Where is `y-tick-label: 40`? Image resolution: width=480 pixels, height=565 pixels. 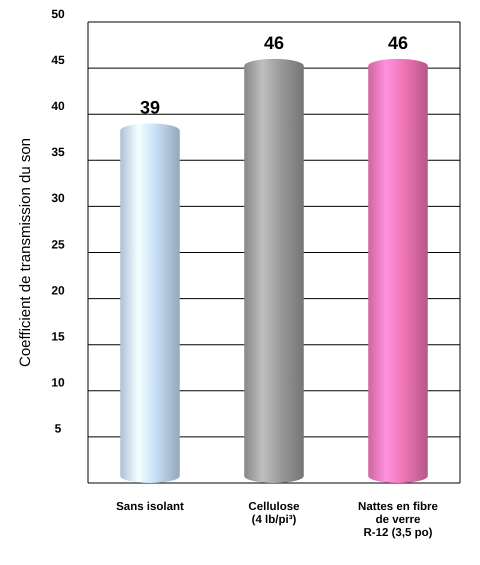 y-tick-label: 40 is located at coordinates (58, 106).